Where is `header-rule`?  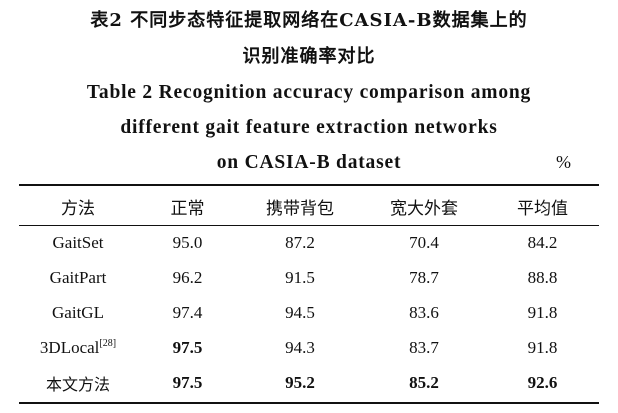 header-rule is located at coordinates (309, 225).